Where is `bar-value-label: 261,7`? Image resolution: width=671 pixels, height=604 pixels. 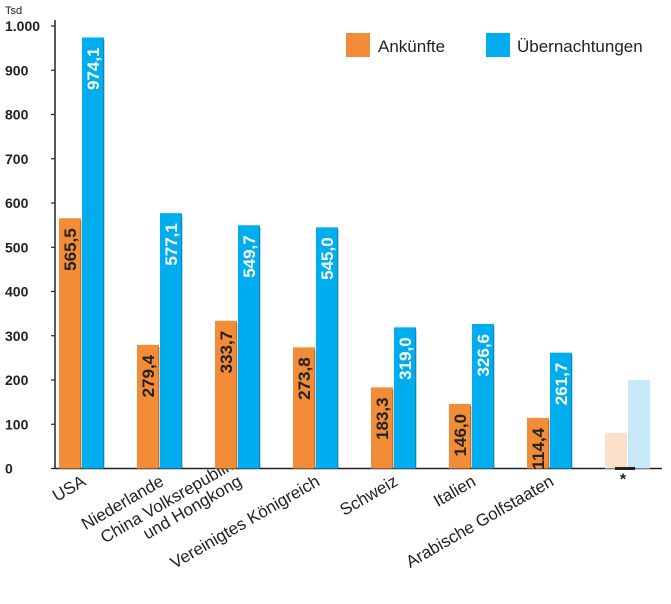 bar-value-label: 261,7 is located at coordinates (561, 384).